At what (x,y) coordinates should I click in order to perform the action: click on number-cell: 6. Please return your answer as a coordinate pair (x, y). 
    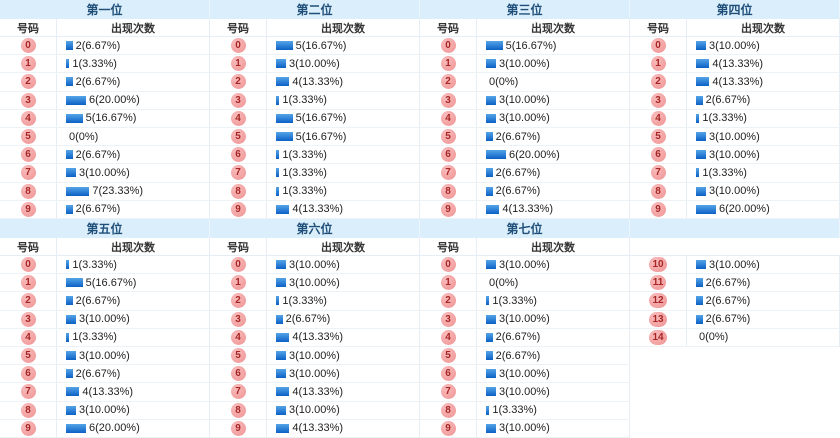
    Looking at the image, I should click on (448, 155).